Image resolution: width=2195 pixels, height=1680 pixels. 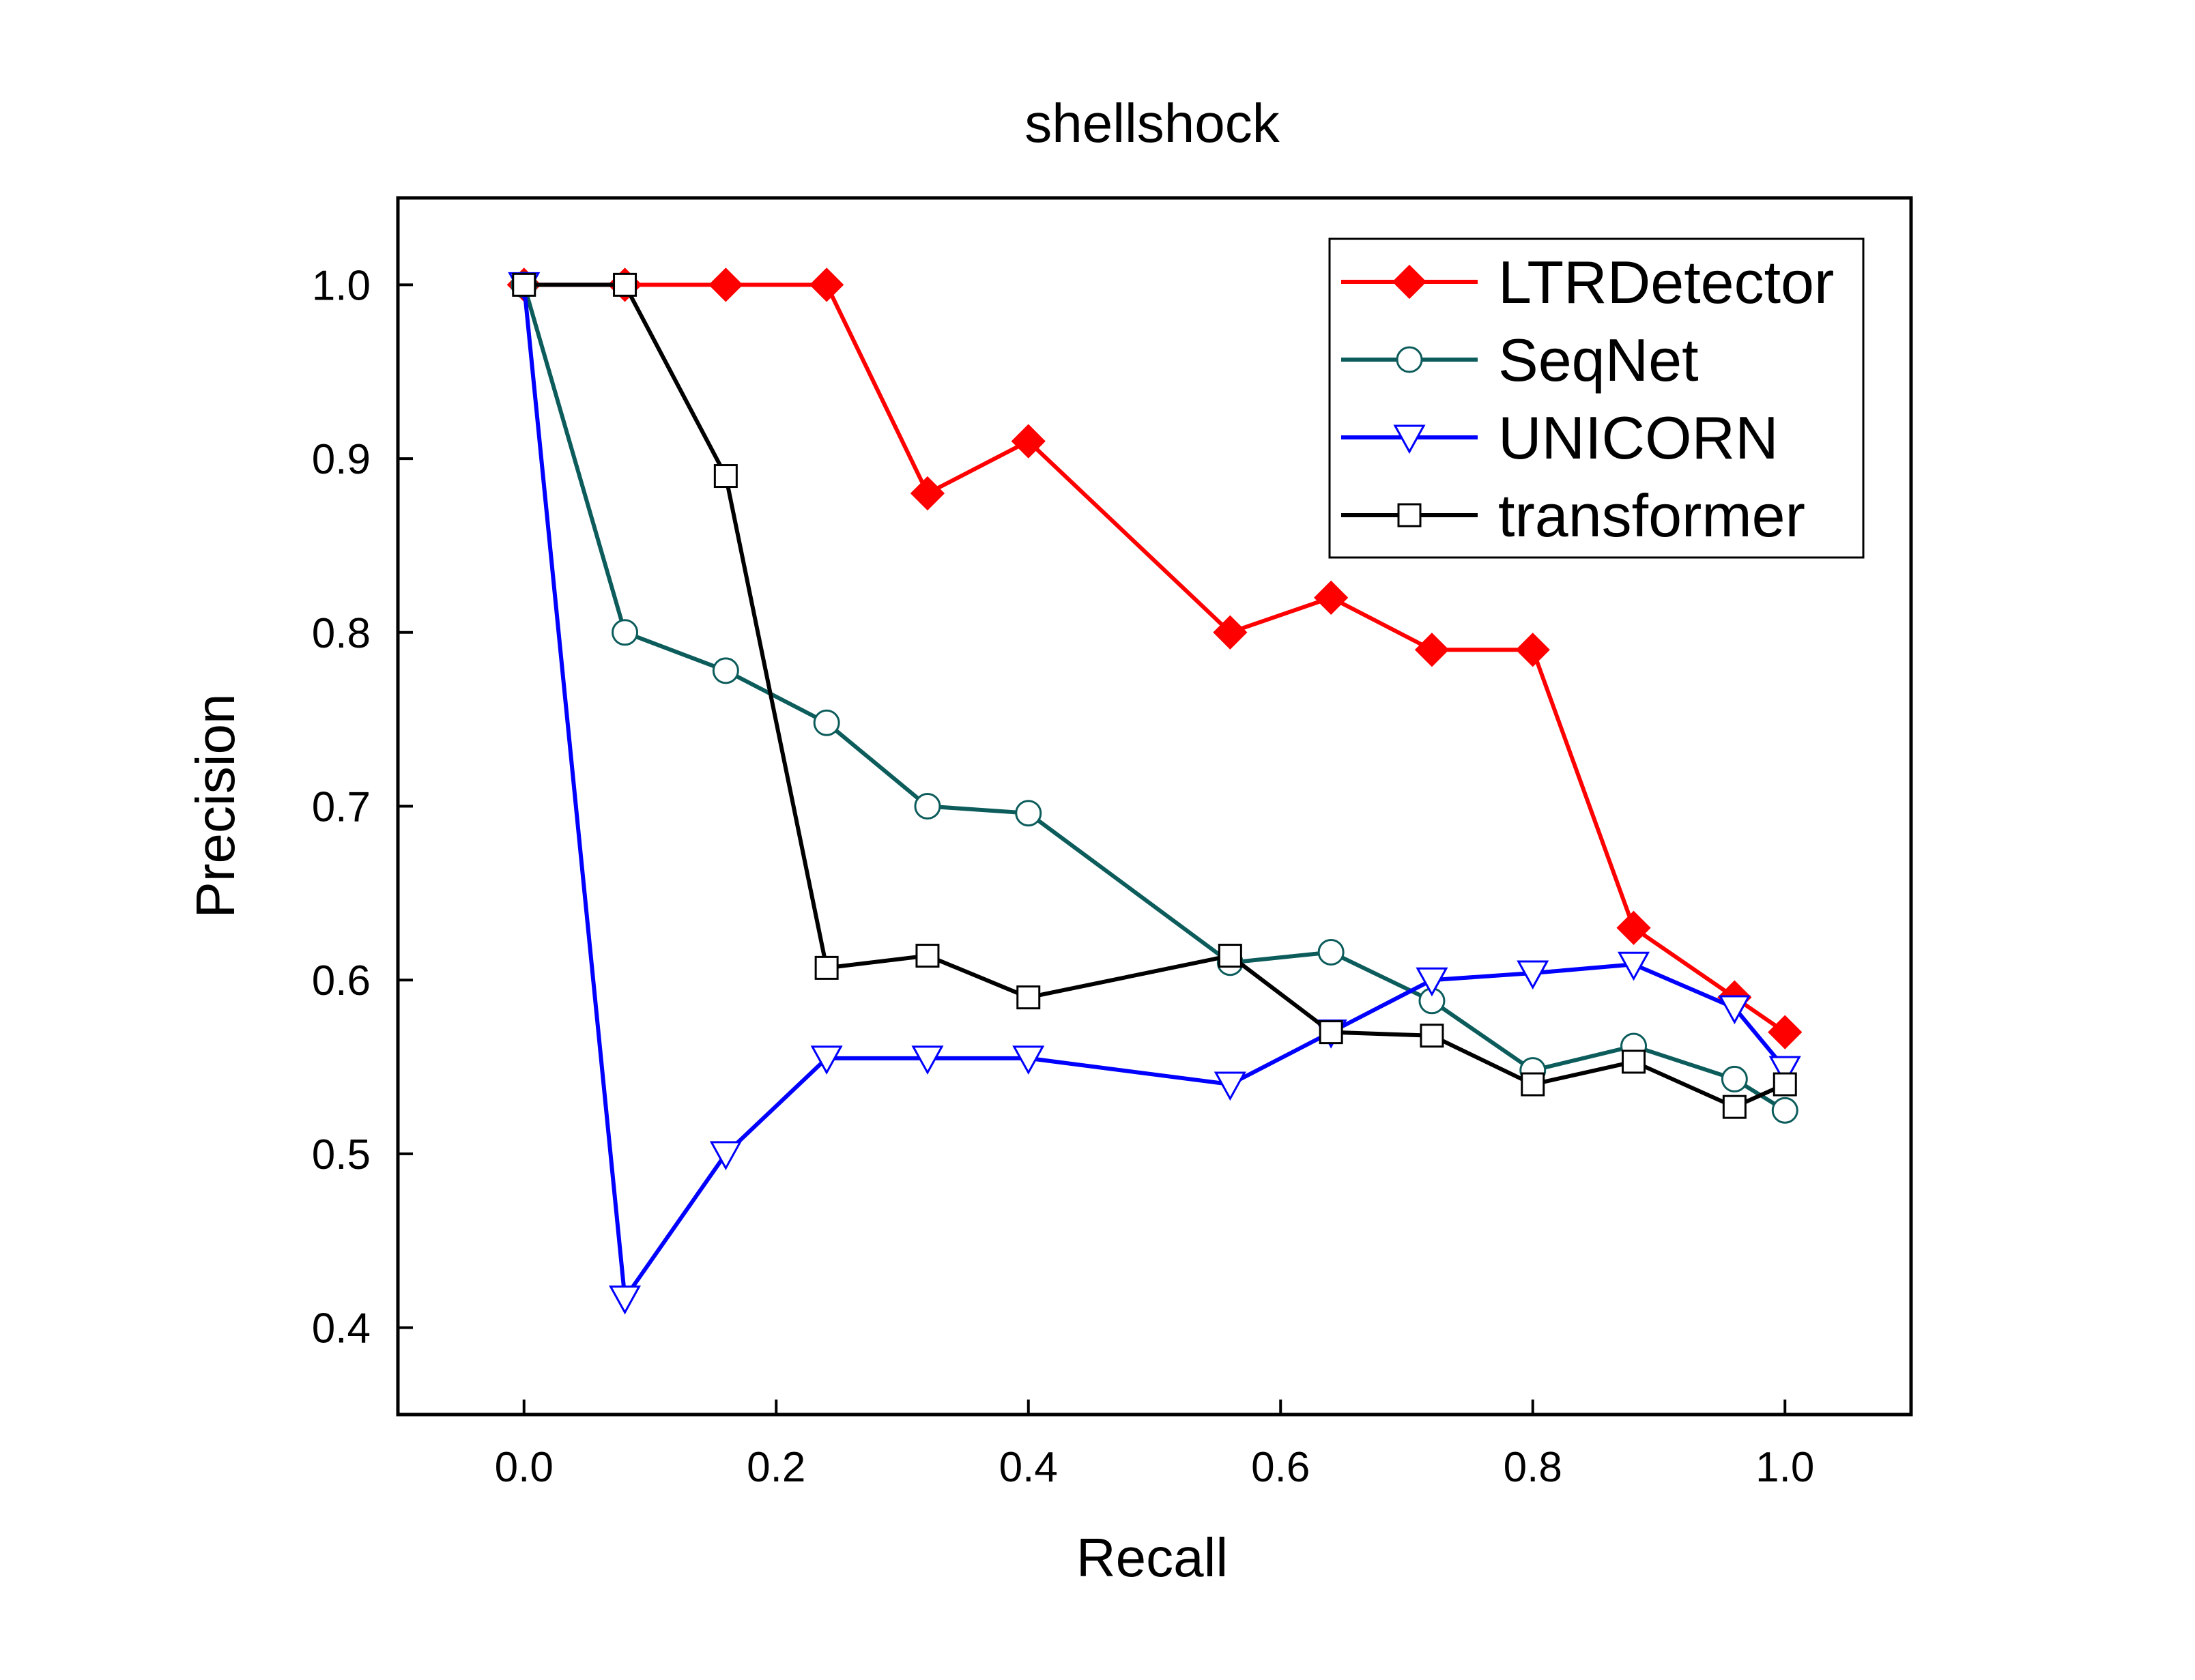 What do you see at coordinates (1785, 1467) in the screenshot?
I see `x-tick-label: 1.0` at bounding box center [1785, 1467].